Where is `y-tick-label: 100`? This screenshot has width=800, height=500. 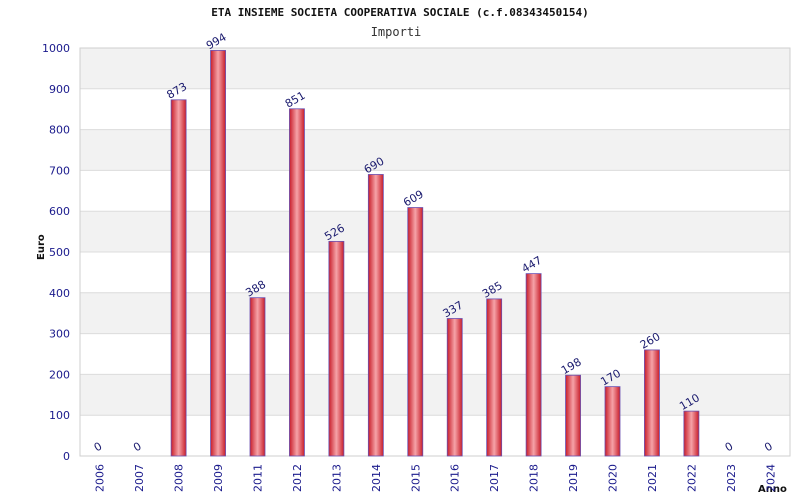 y-tick-label: 100 is located at coordinates (59, 415).